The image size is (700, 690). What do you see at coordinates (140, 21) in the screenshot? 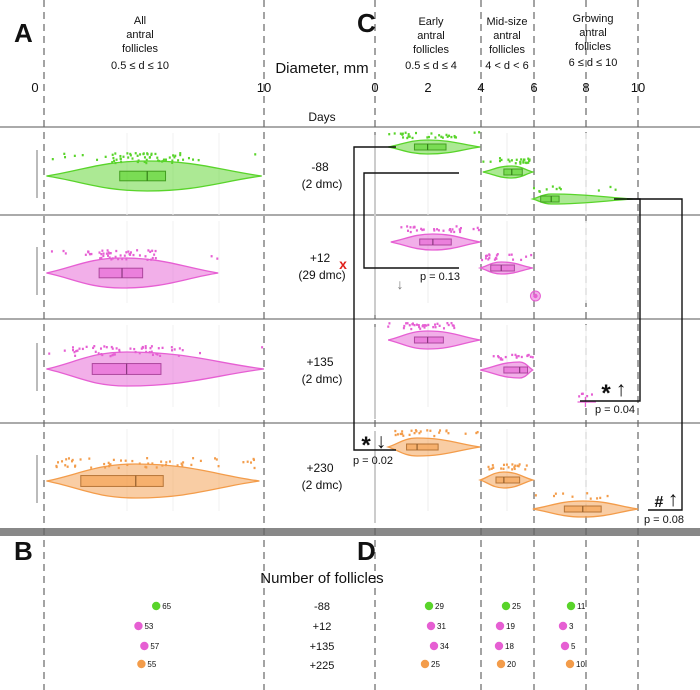
I see `header-a-line1: All` at bounding box center [140, 21].